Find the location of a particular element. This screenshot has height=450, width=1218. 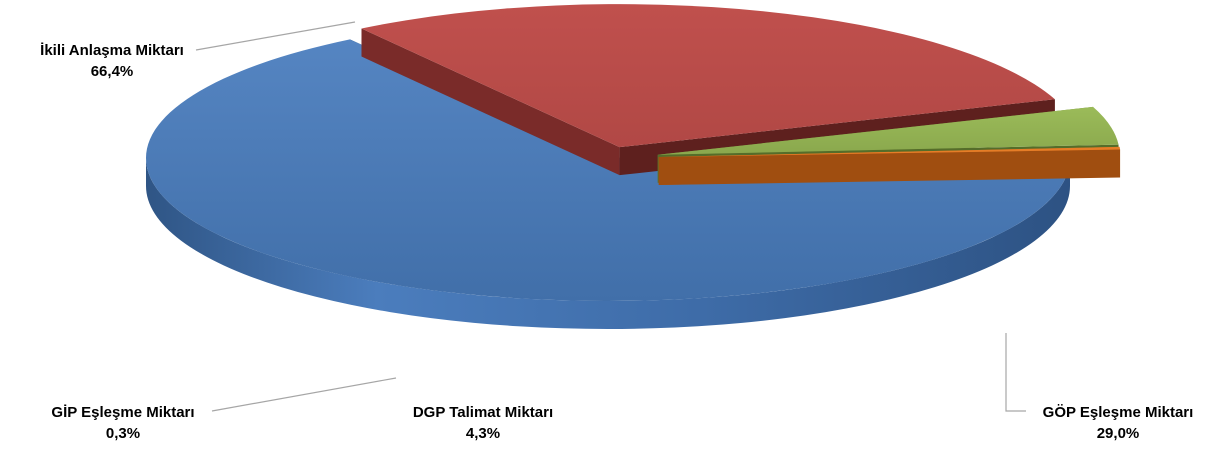

label-value-dgp: 4,3% is located at coordinates (483, 433).